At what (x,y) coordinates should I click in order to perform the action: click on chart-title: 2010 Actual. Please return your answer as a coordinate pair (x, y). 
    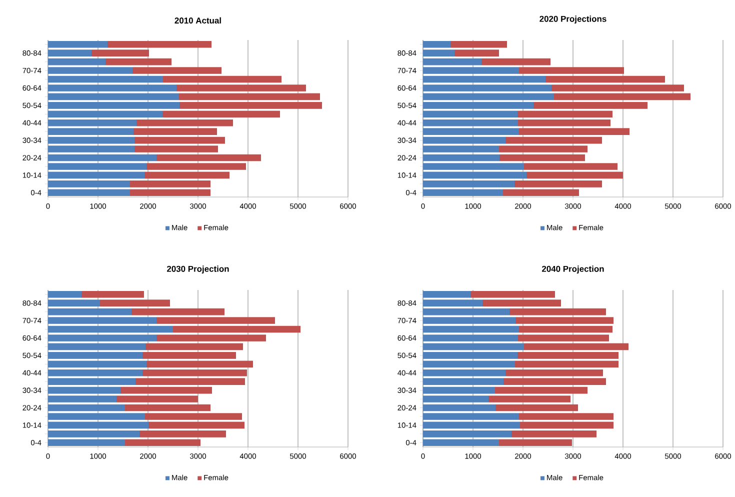
    Looking at the image, I should click on (197, 20).